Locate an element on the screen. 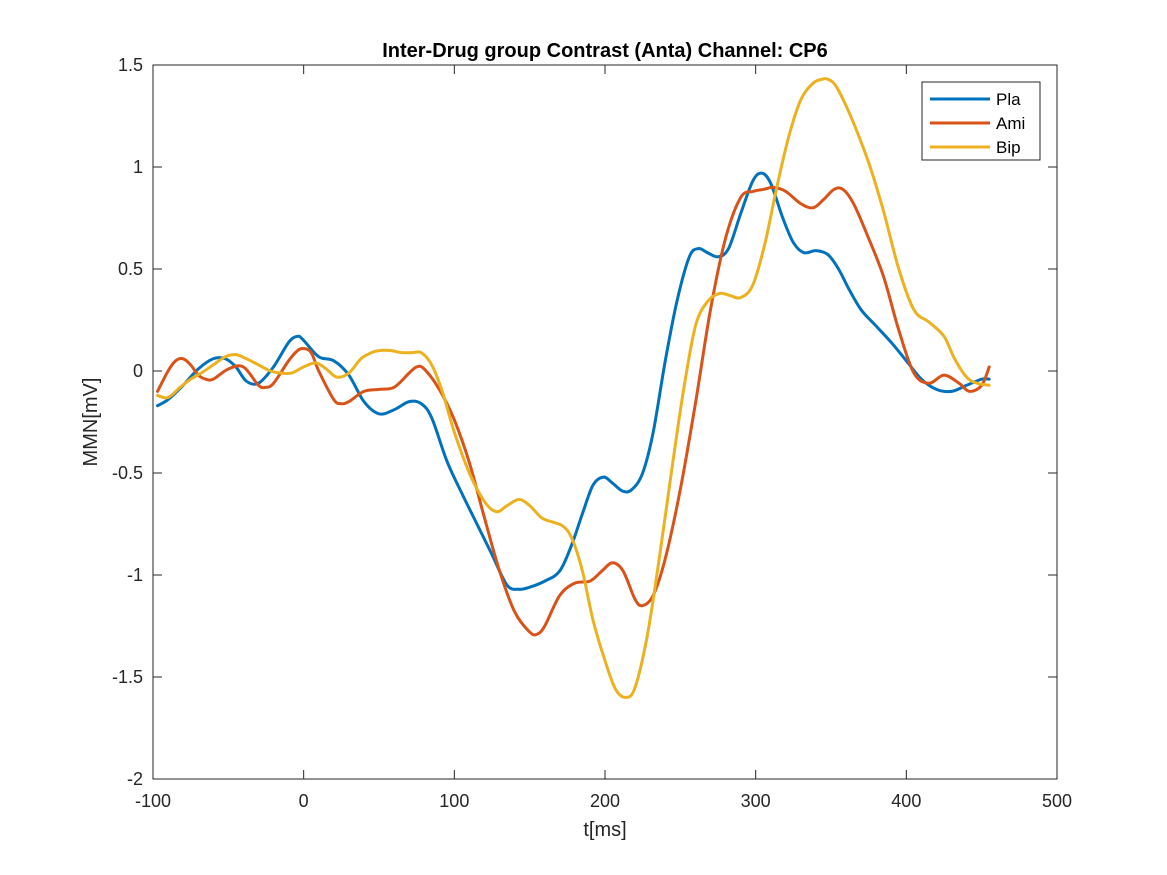 The width and height of the screenshot is (1167, 875). x-axis-label: t[ms] is located at coordinates (604, 830).